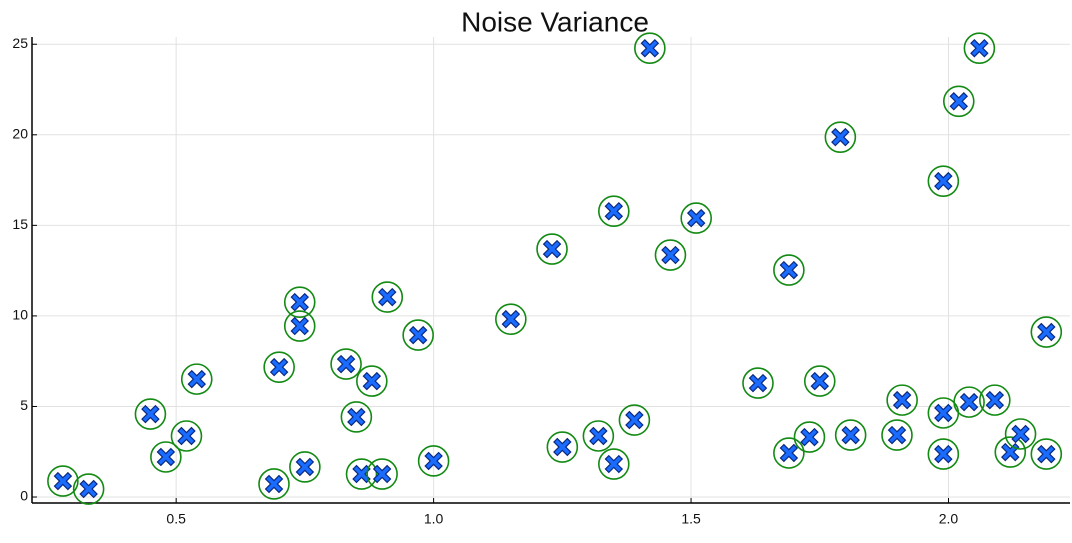 The width and height of the screenshot is (1072, 543). Describe the element at coordinates (555, 21) in the screenshot. I see `chart-title: Noise Variance` at that location.